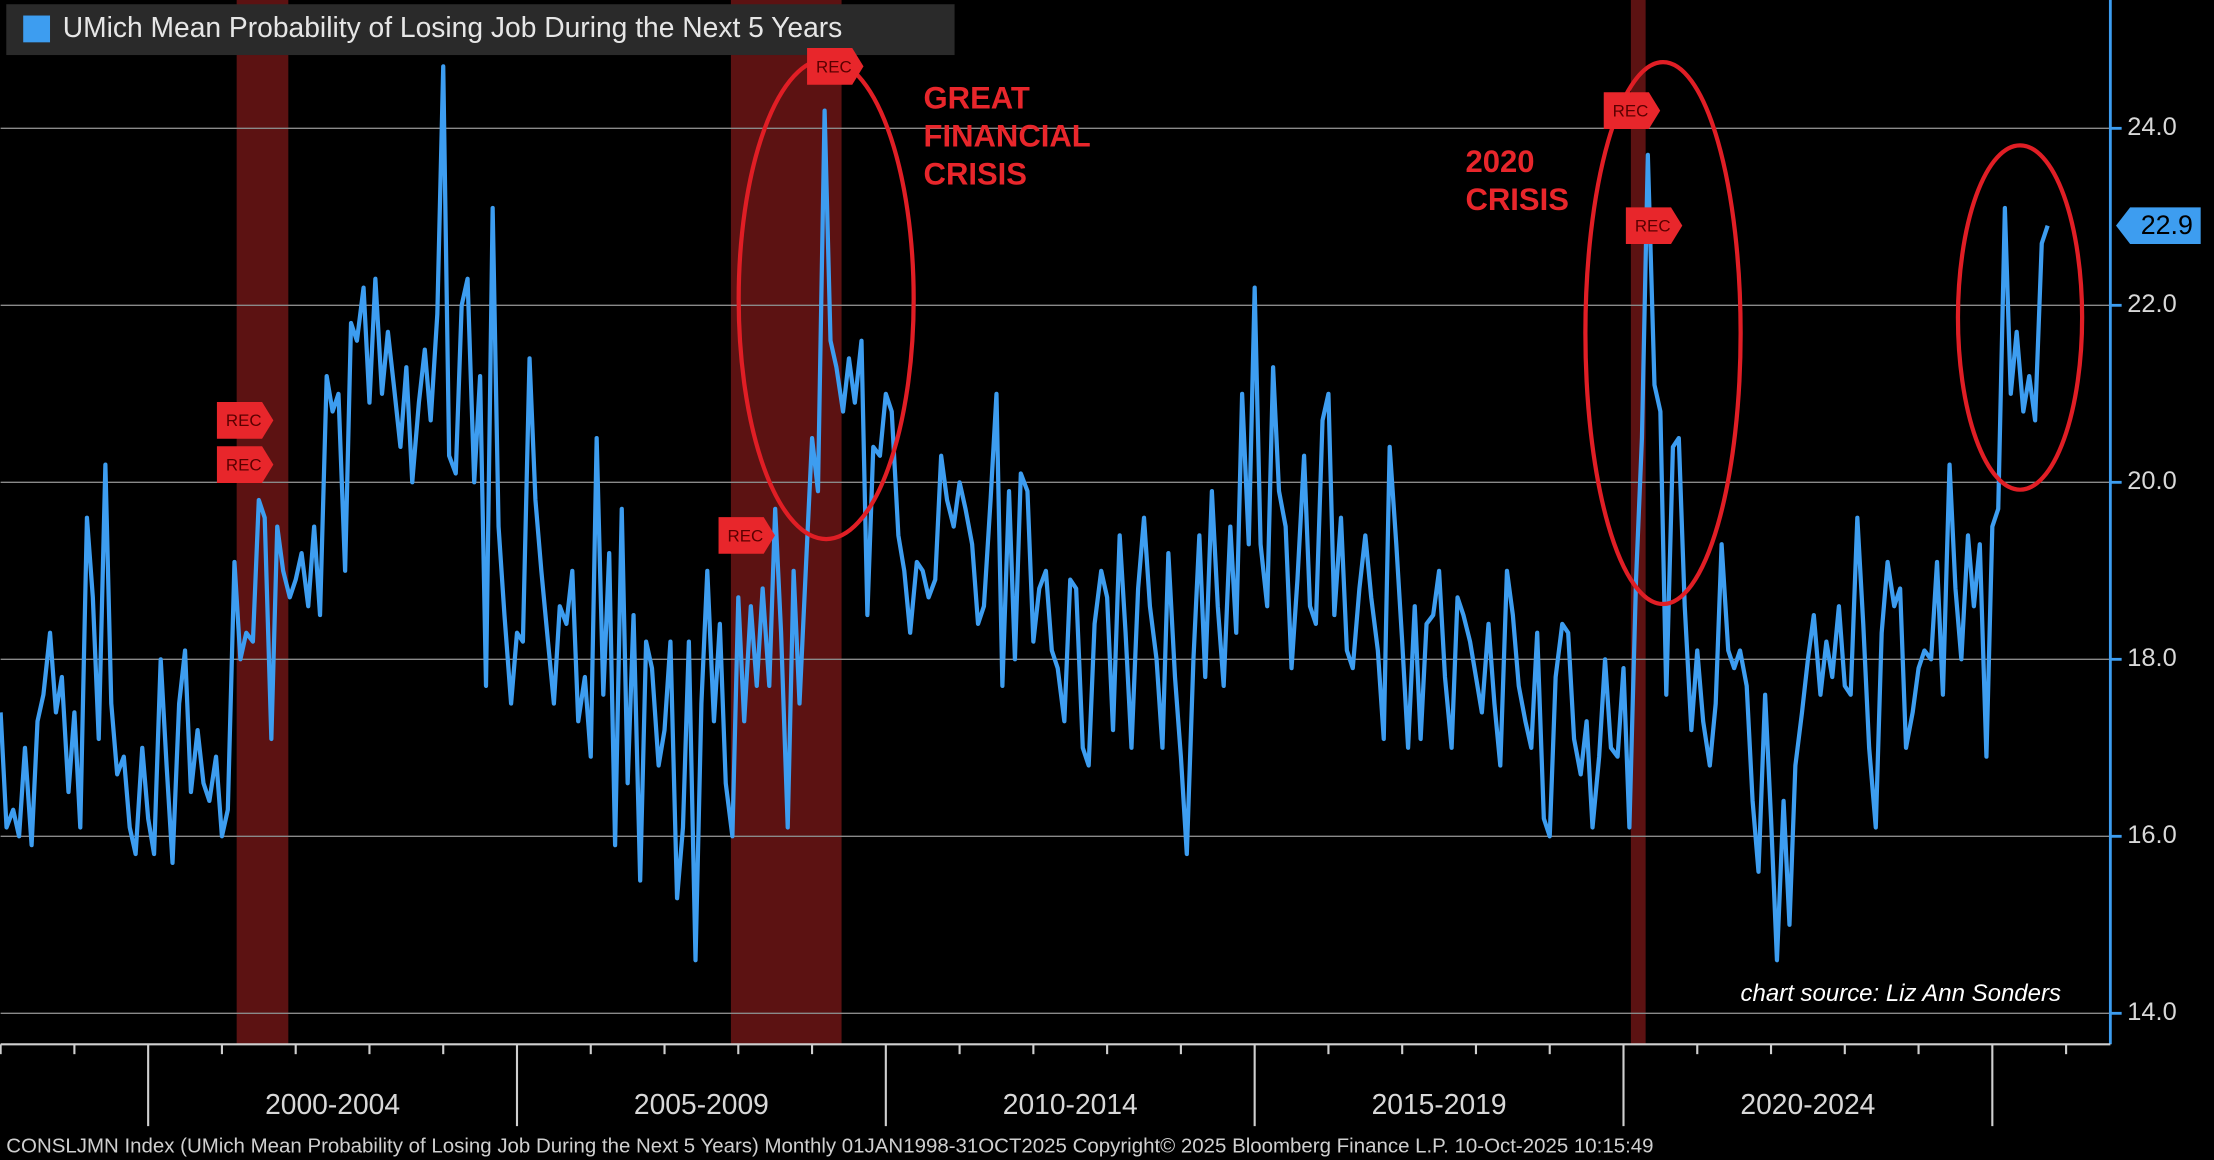 The image size is (2214, 1160). I want to click on y-tick-label: 16.0, so click(2151, 835).